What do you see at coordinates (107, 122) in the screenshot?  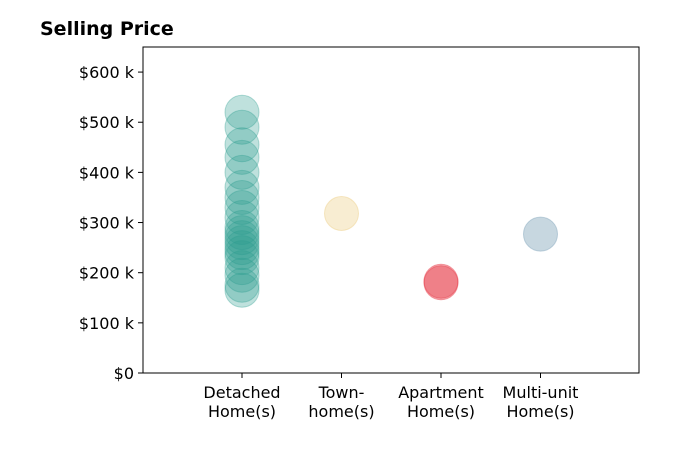 I see `y-tick-label: $500 k` at bounding box center [107, 122].